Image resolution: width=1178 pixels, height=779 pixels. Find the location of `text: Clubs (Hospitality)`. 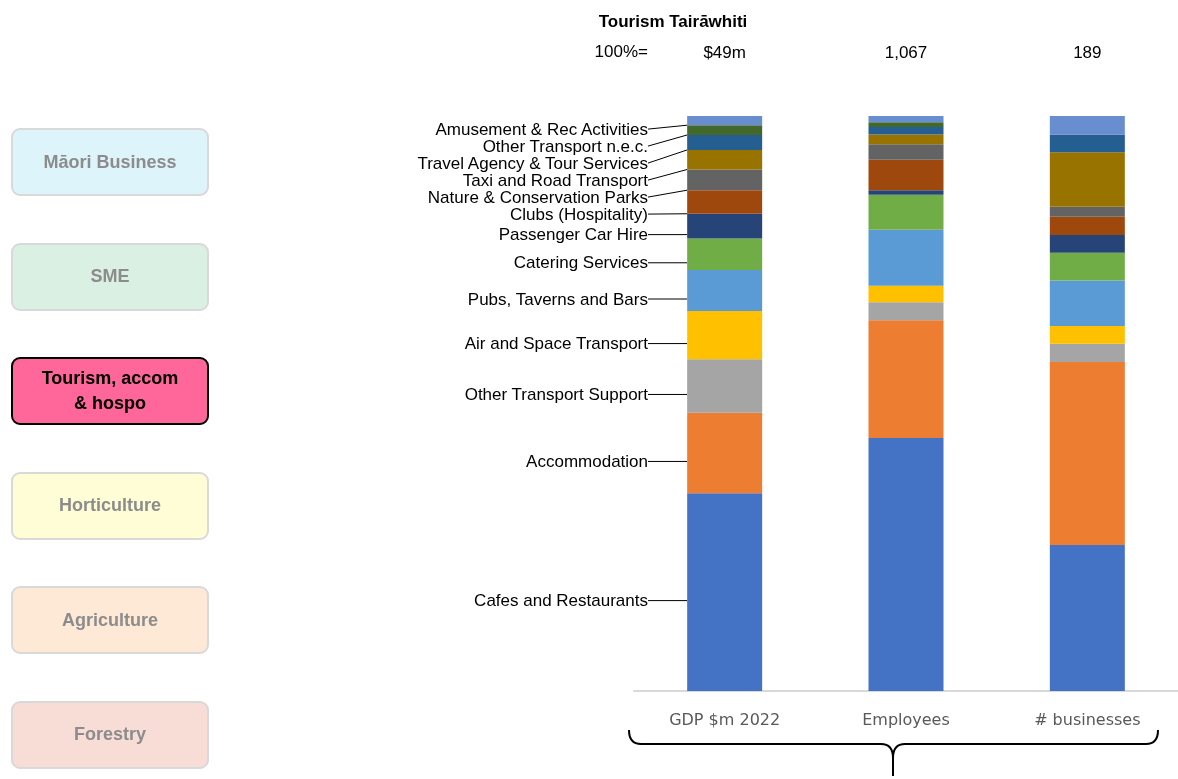

text: Clubs (Hospitality) is located at coordinates (579, 214).